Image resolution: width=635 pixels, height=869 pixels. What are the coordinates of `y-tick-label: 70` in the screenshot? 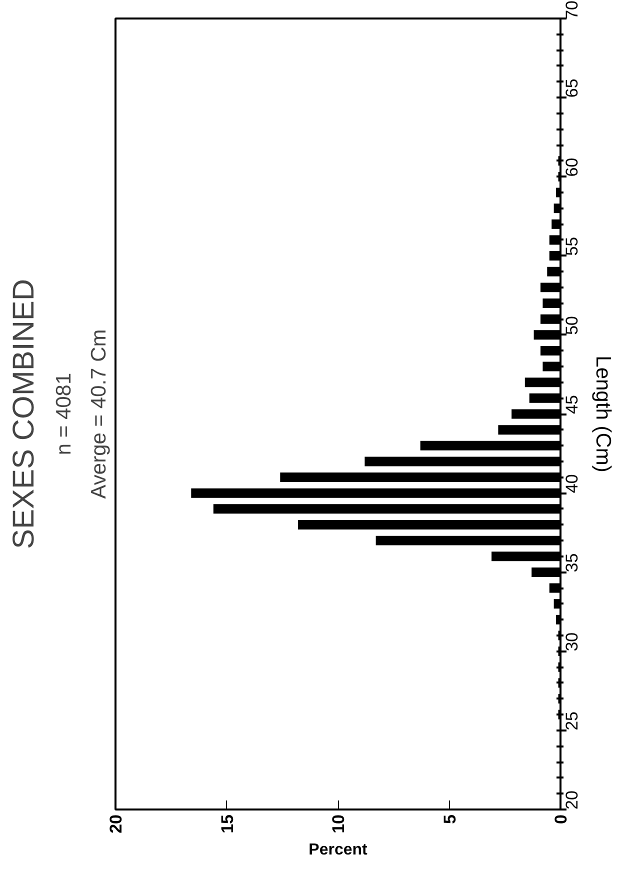 It's located at (572, 10).